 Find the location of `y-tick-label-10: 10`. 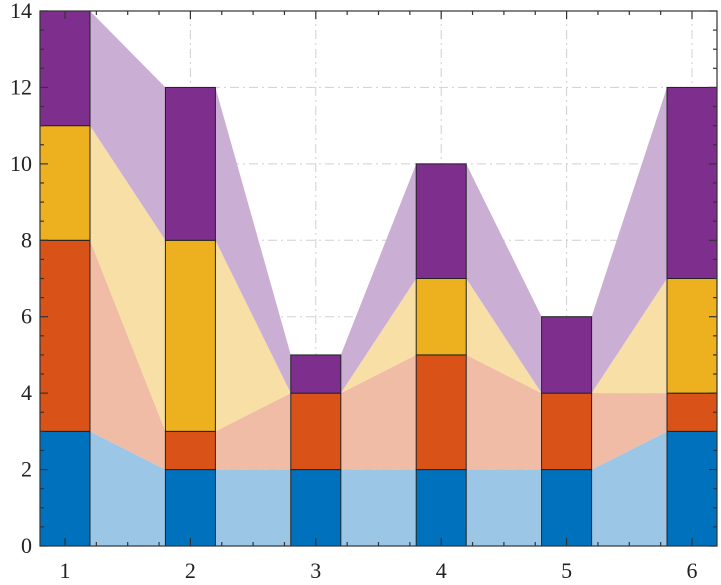

y-tick-label-10: 10 is located at coordinates (21, 163).